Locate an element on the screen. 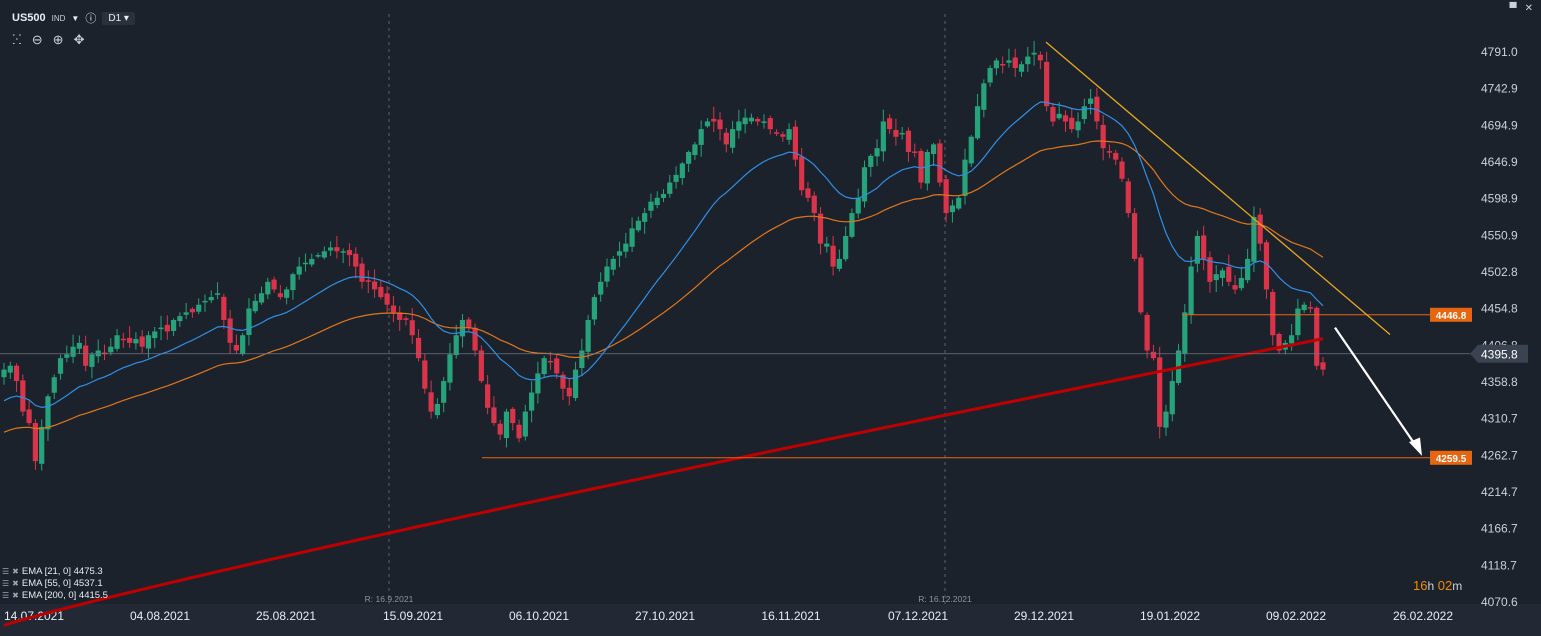  move-icon: ✥ is located at coordinates (79, 39).